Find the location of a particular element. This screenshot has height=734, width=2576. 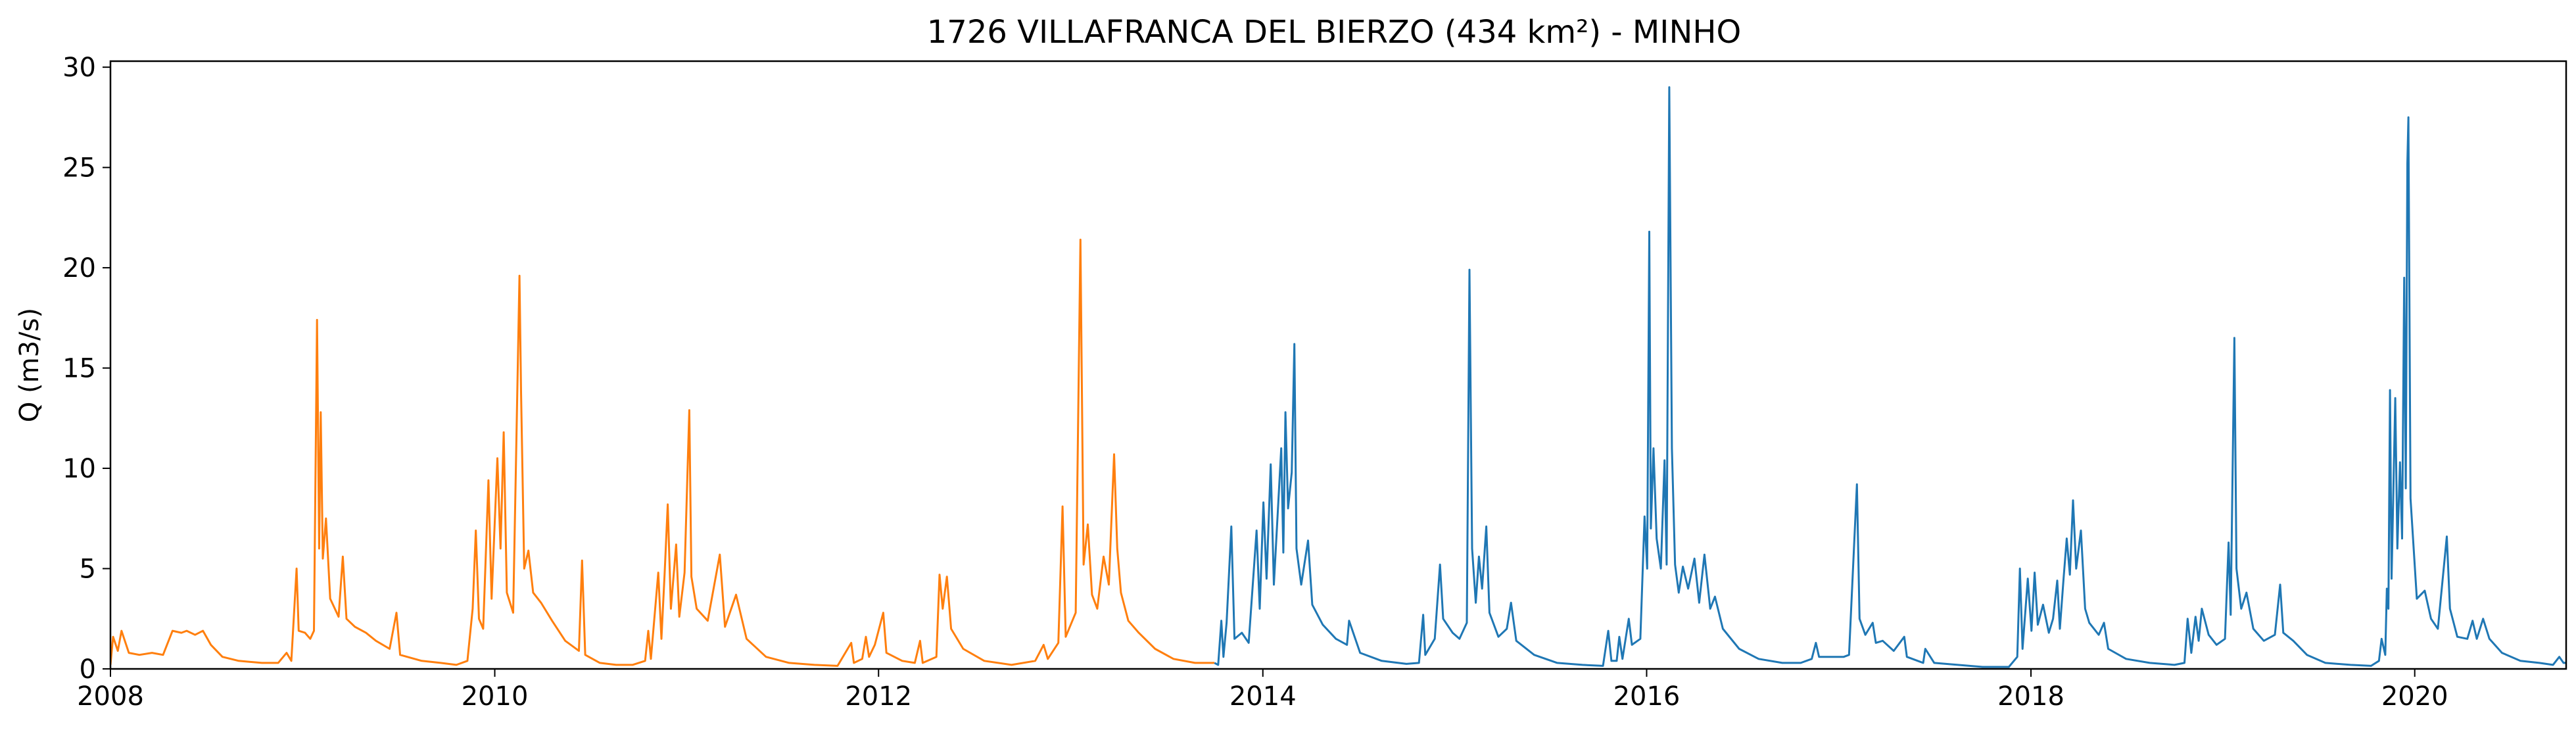

x-tick-label: 2008 is located at coordinates (110, 697).